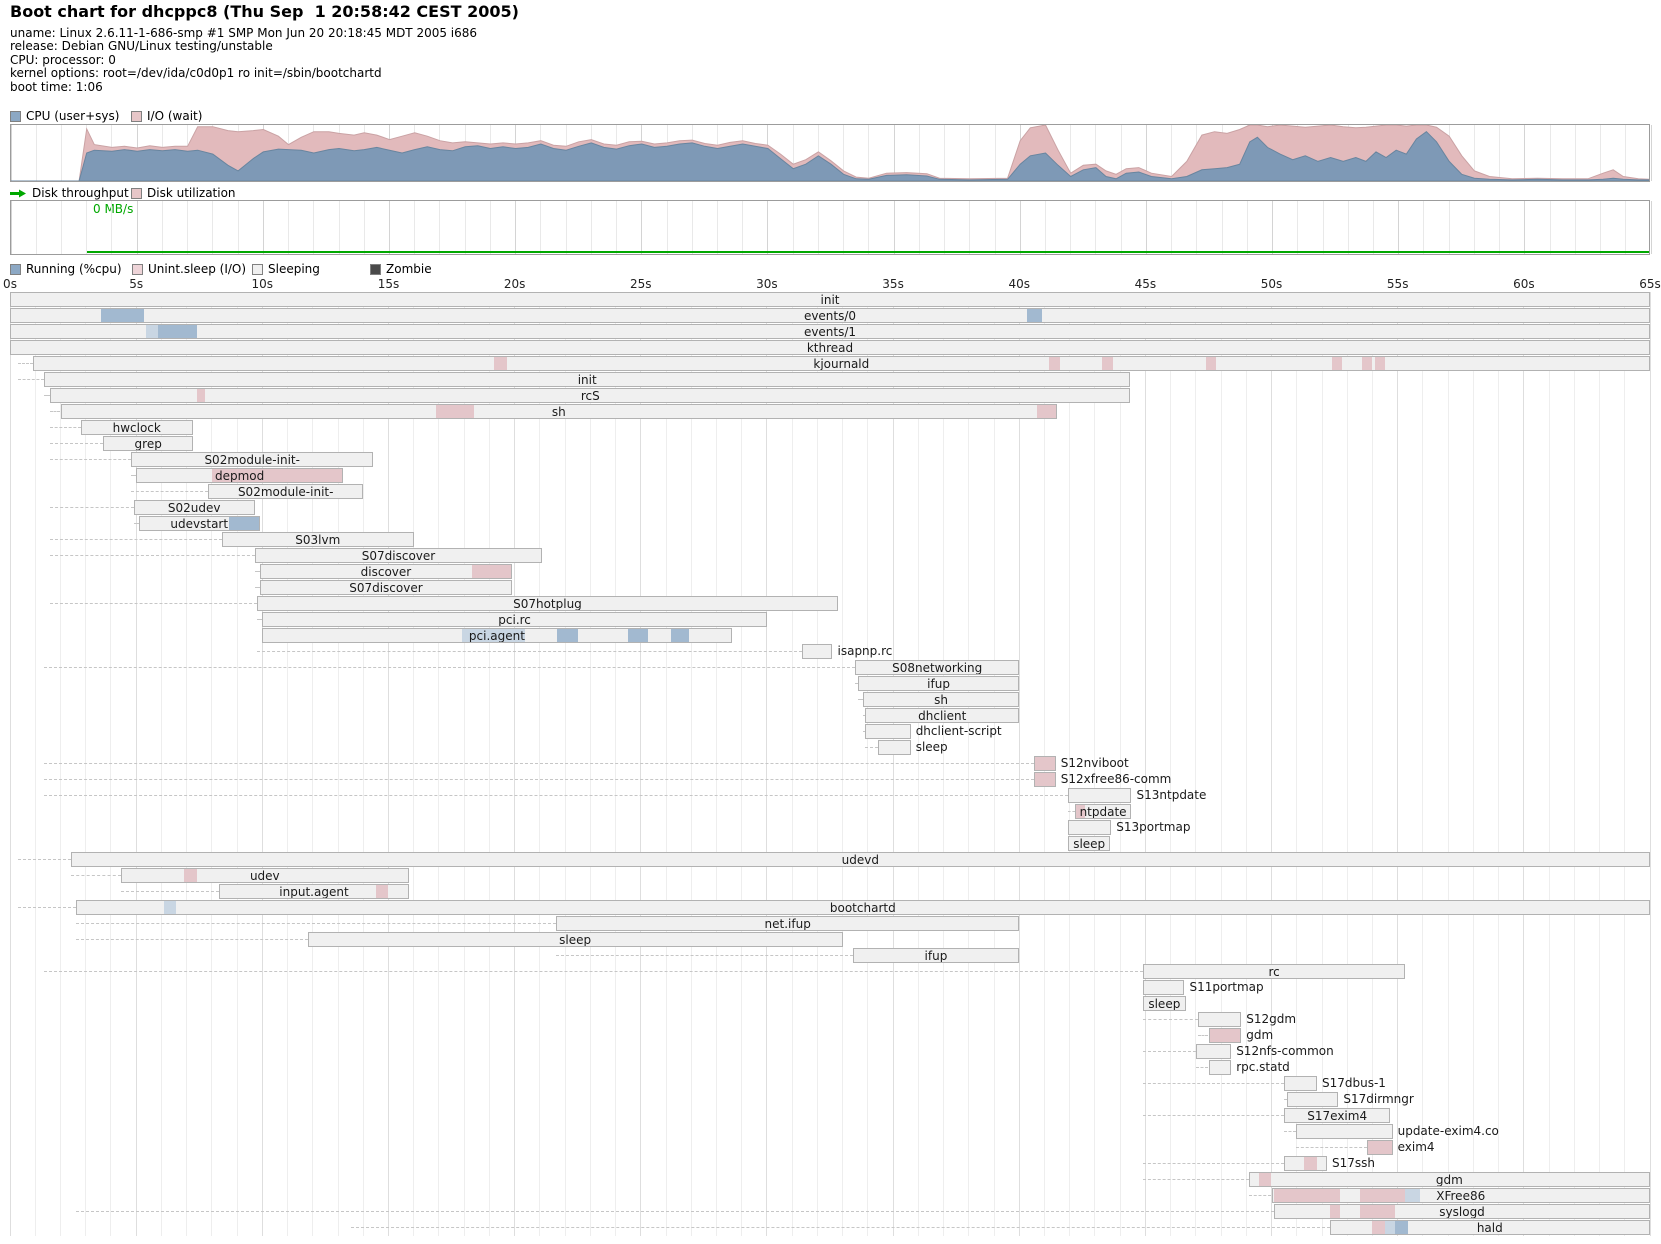 This screenshot has height=1244, width=1661. Describe the element at coordinates (262, 284) in the screenshot. I see `axis-tick-label: 10s` at that location.